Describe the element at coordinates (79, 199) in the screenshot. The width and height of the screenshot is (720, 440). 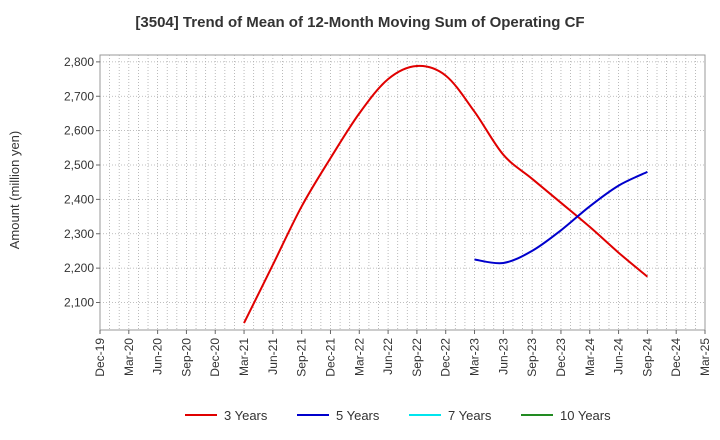
I see `y-tick-label: 2,400` at that location.